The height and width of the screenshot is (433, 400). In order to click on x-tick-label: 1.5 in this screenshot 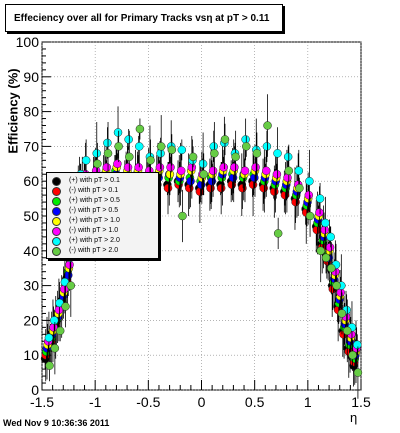, I will do `click(361, 402)`.